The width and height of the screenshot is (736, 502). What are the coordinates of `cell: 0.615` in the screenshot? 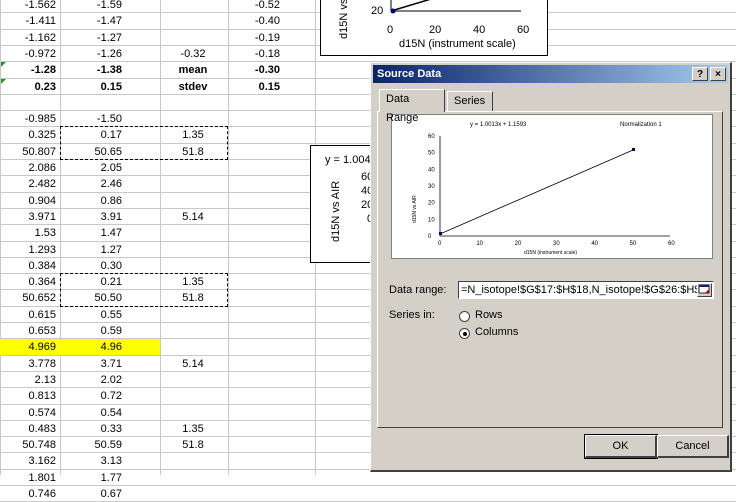 It's located at (42, 314).